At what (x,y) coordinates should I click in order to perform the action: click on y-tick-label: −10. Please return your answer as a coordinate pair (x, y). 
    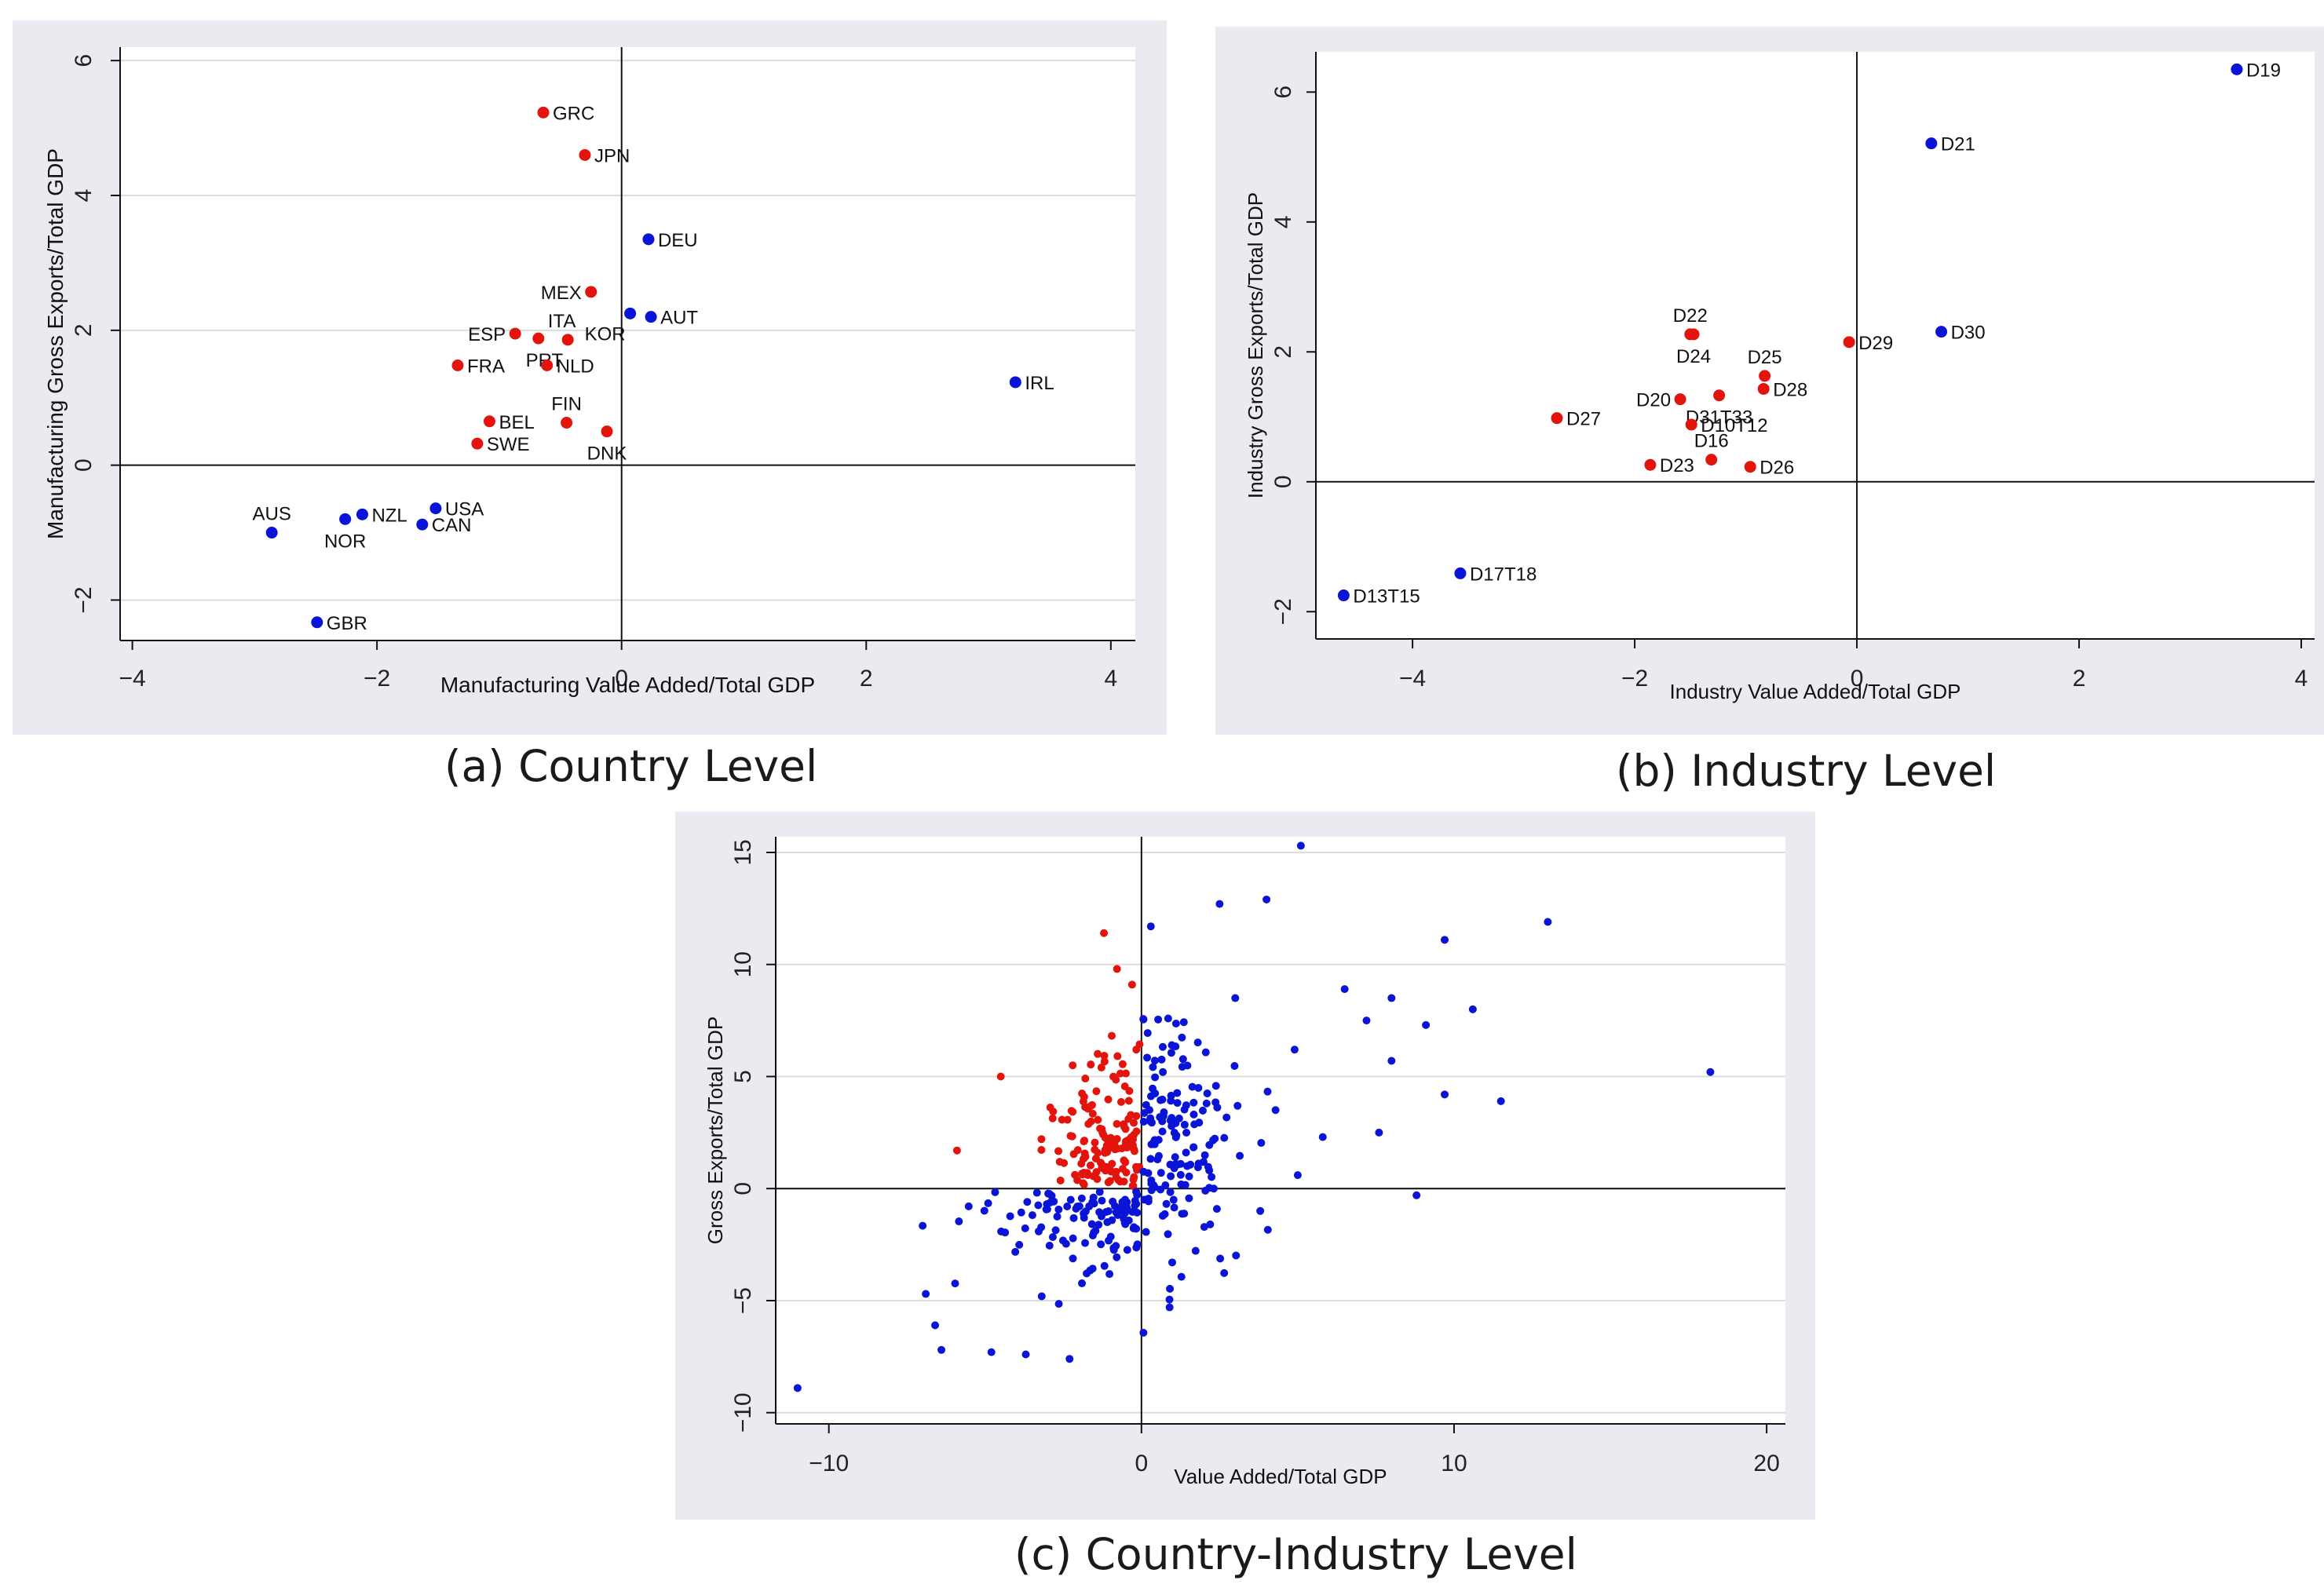
    Looking at the image, I should click on (743, 1412).